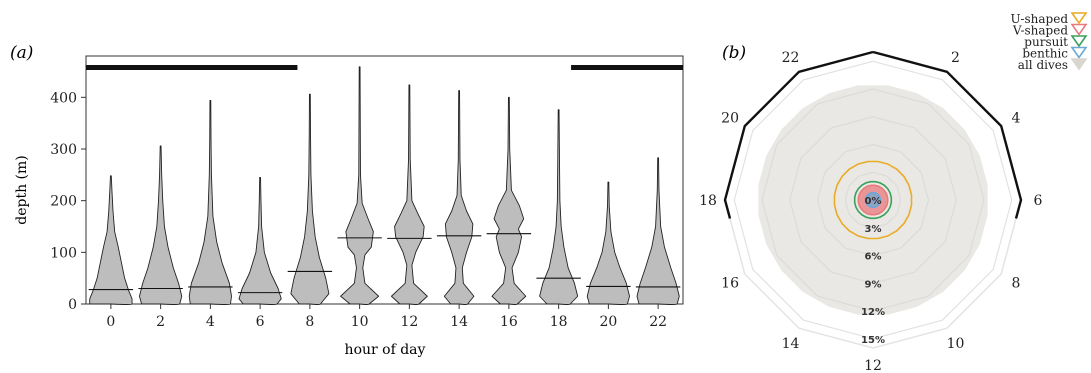 The height and width of the screenshot is (373, 1091). I want to click on hour-label-6: 6, so click(1038, 201).